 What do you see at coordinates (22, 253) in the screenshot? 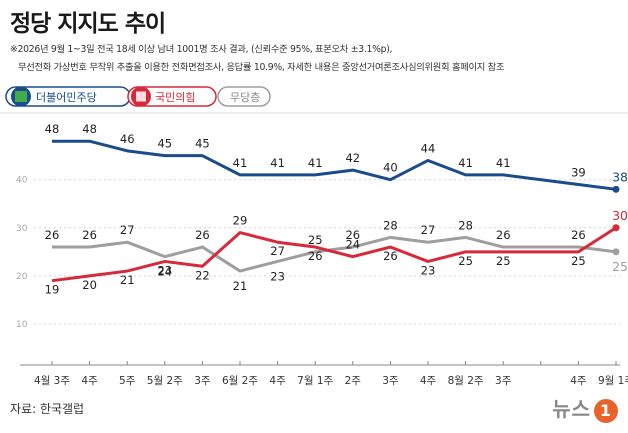
I see `y-axis: 10 20 30 40` at bounding box center [22, 253].